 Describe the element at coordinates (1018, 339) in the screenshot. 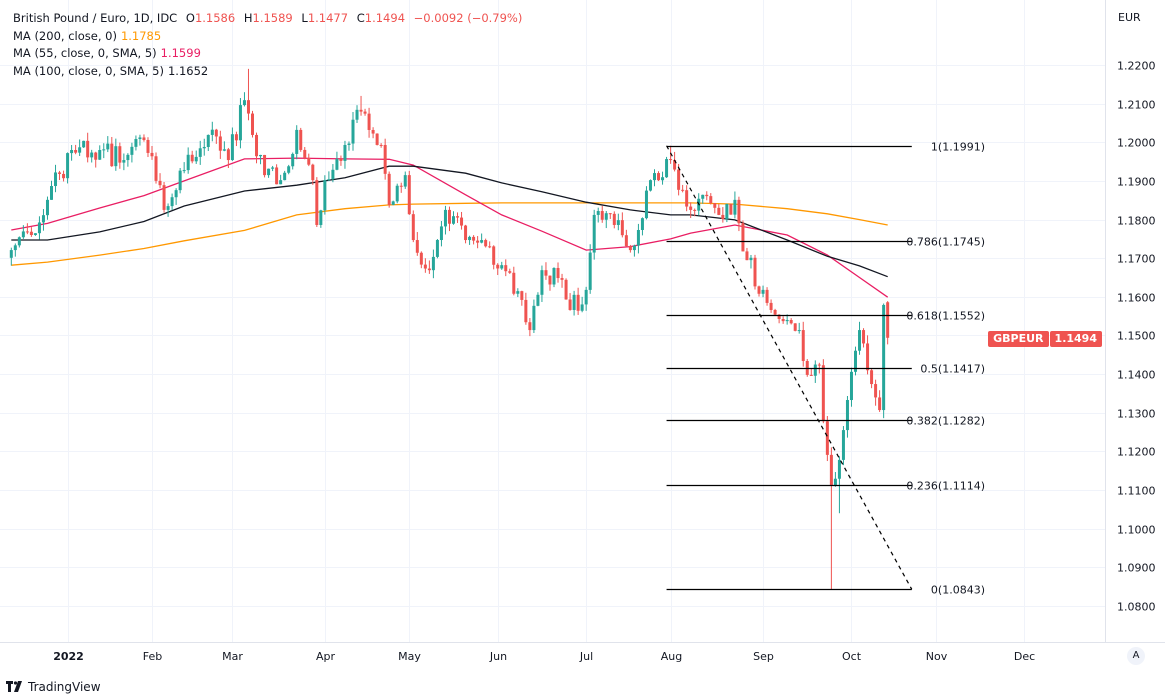

I see `symbol-tag: GBPEUR` at that location.